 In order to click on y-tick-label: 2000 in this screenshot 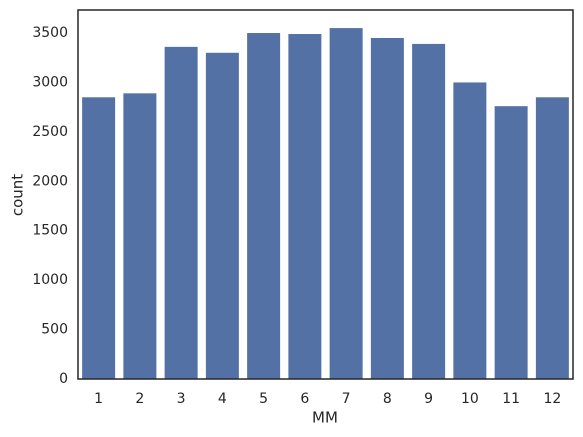, I will do `click(50, 181)`.